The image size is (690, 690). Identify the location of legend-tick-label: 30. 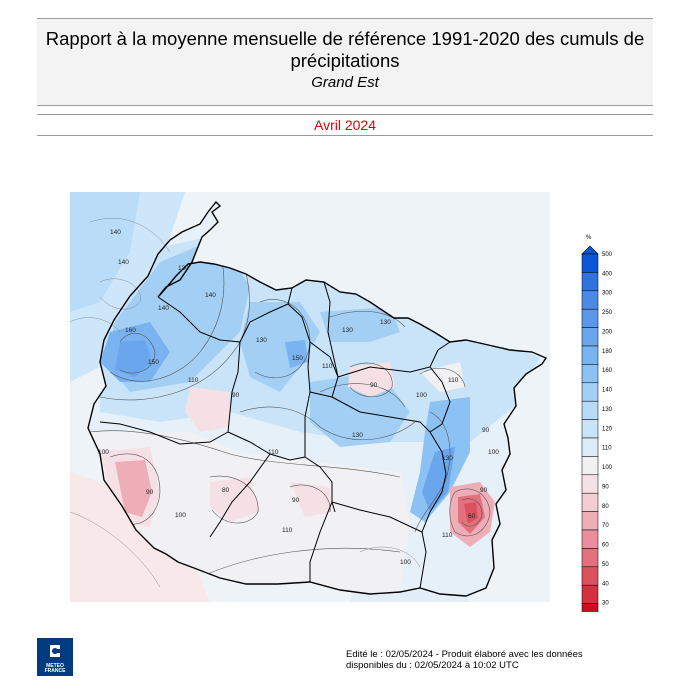
(605, 604).